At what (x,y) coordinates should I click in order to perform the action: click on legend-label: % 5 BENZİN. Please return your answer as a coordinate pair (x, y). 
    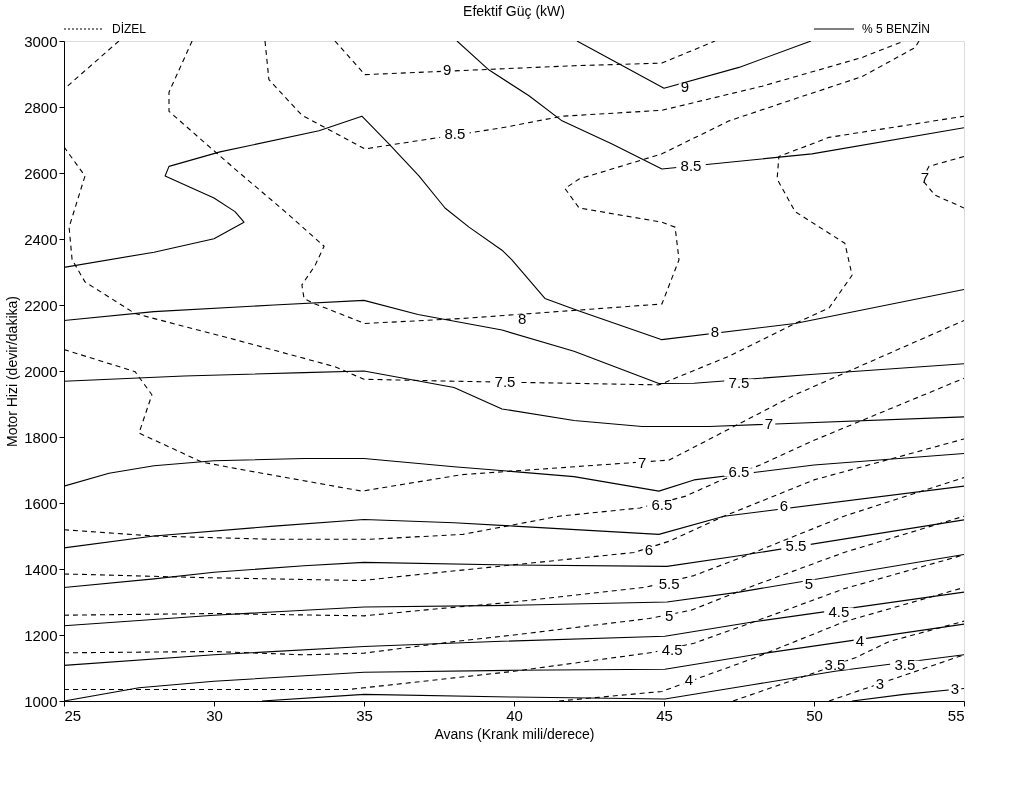
    Looking at the image, I should click on (896, 29).